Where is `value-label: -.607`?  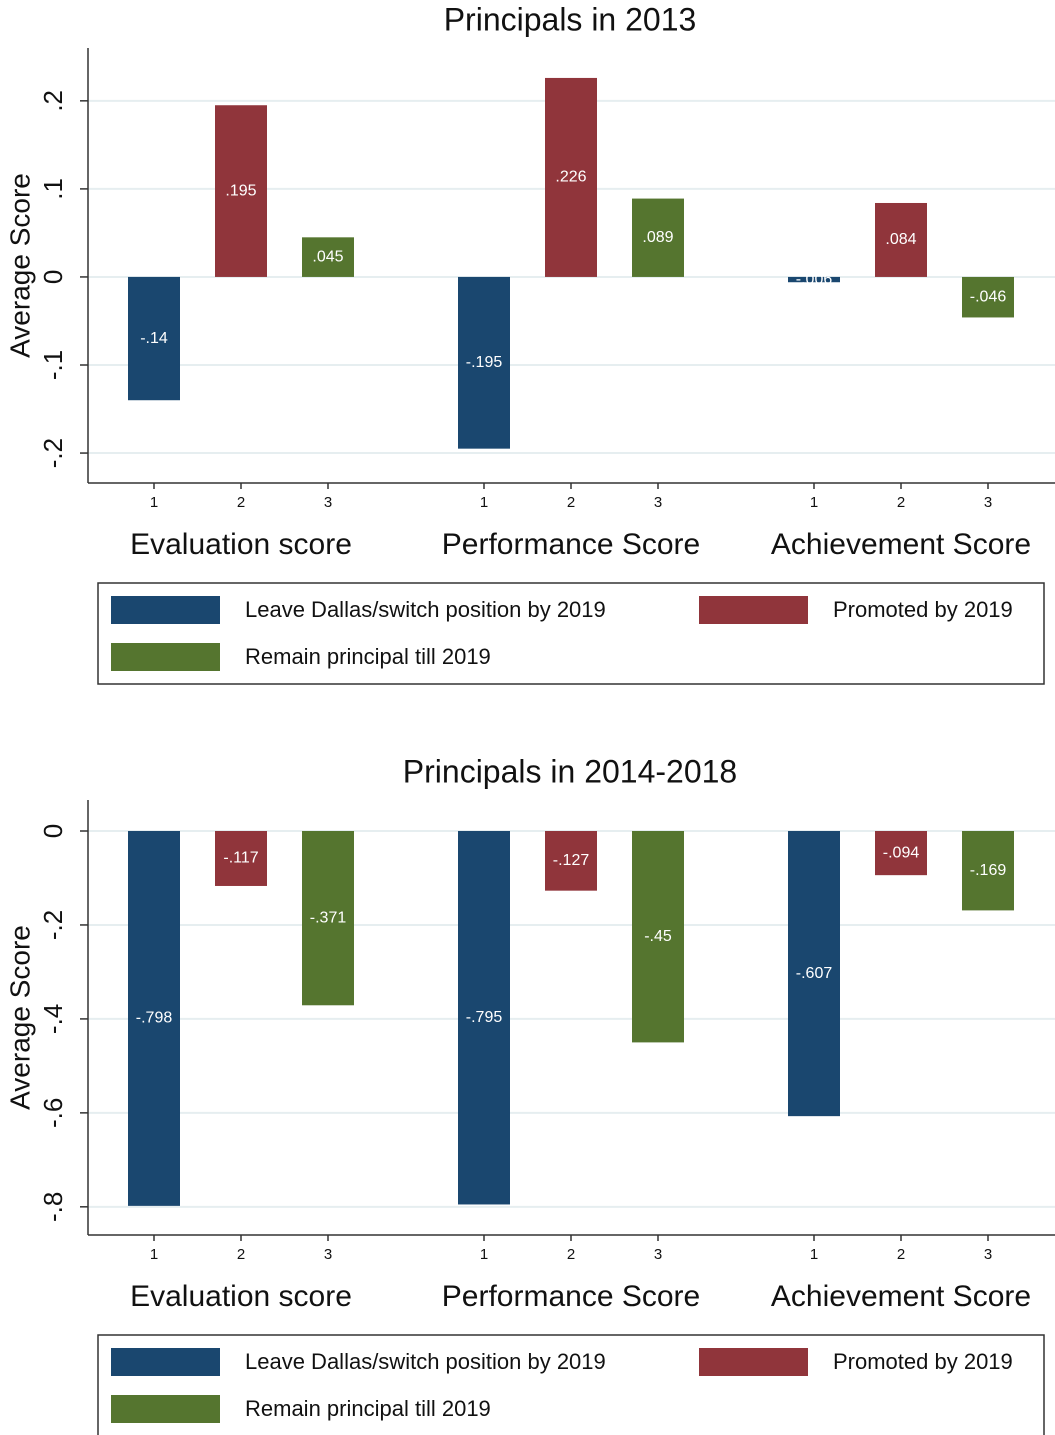
value-label: -.607 is located at coordinates (814, 973).